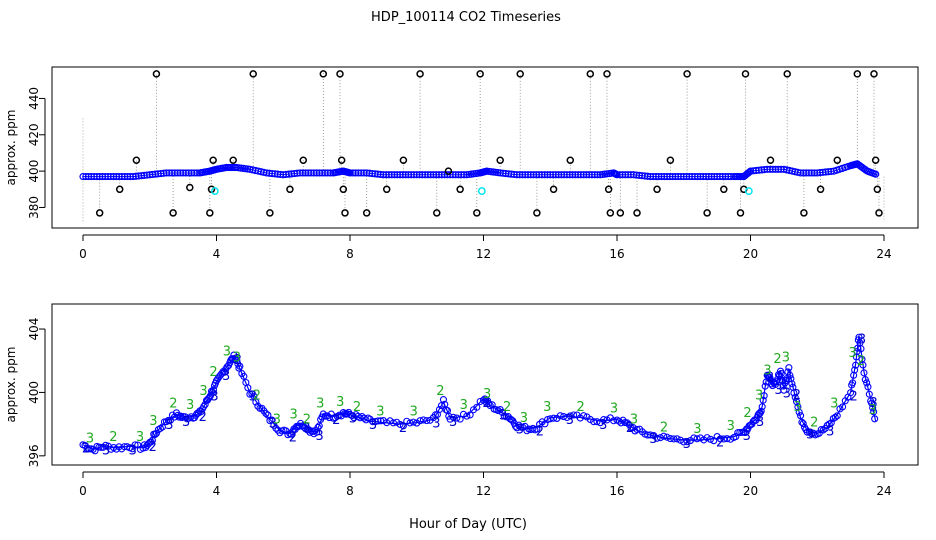  Describe the element at coordinates (34, 171) in the screenshot. I see `y-tick-label: 400` at that location.